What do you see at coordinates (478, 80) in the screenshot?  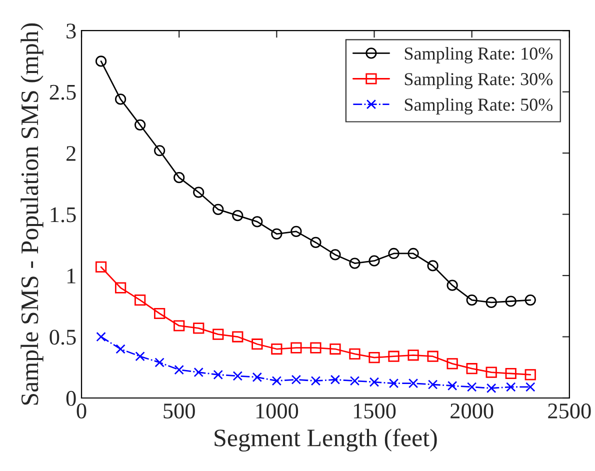 I see `legend-label: Sampling Rate: 30%` at bounding box center [478, 80].